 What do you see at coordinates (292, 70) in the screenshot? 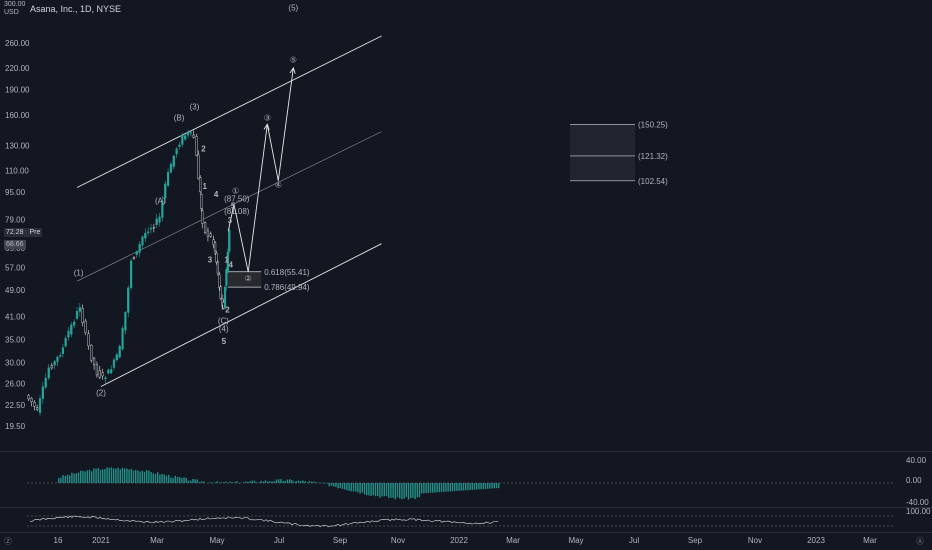
I see `projection-arrowhead` at bounding box center [292, 70].